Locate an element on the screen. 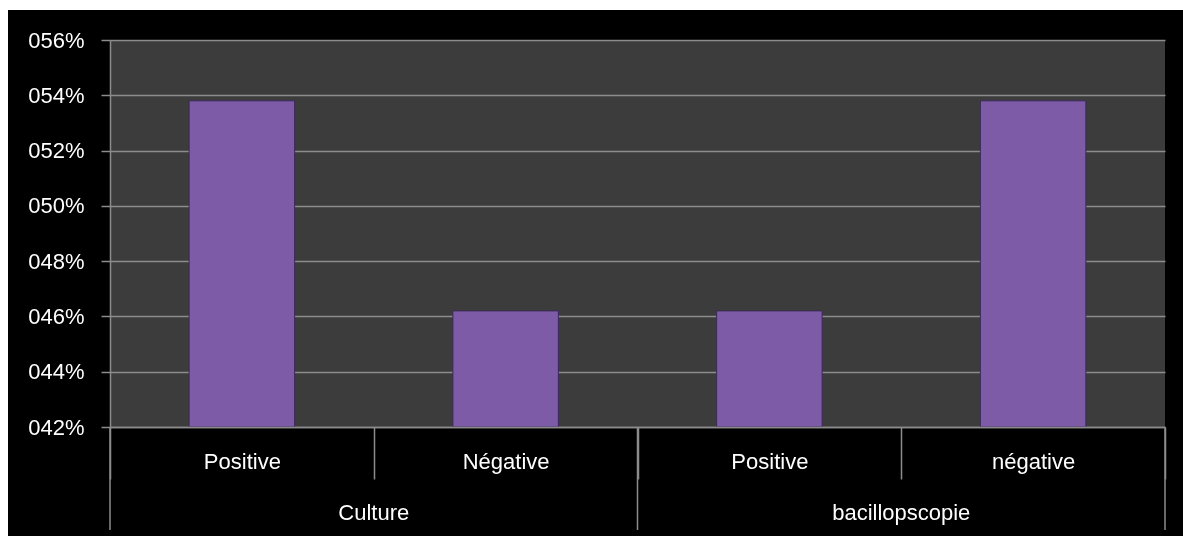  y-tick-label: 050% is located at coordinates (56, 206).